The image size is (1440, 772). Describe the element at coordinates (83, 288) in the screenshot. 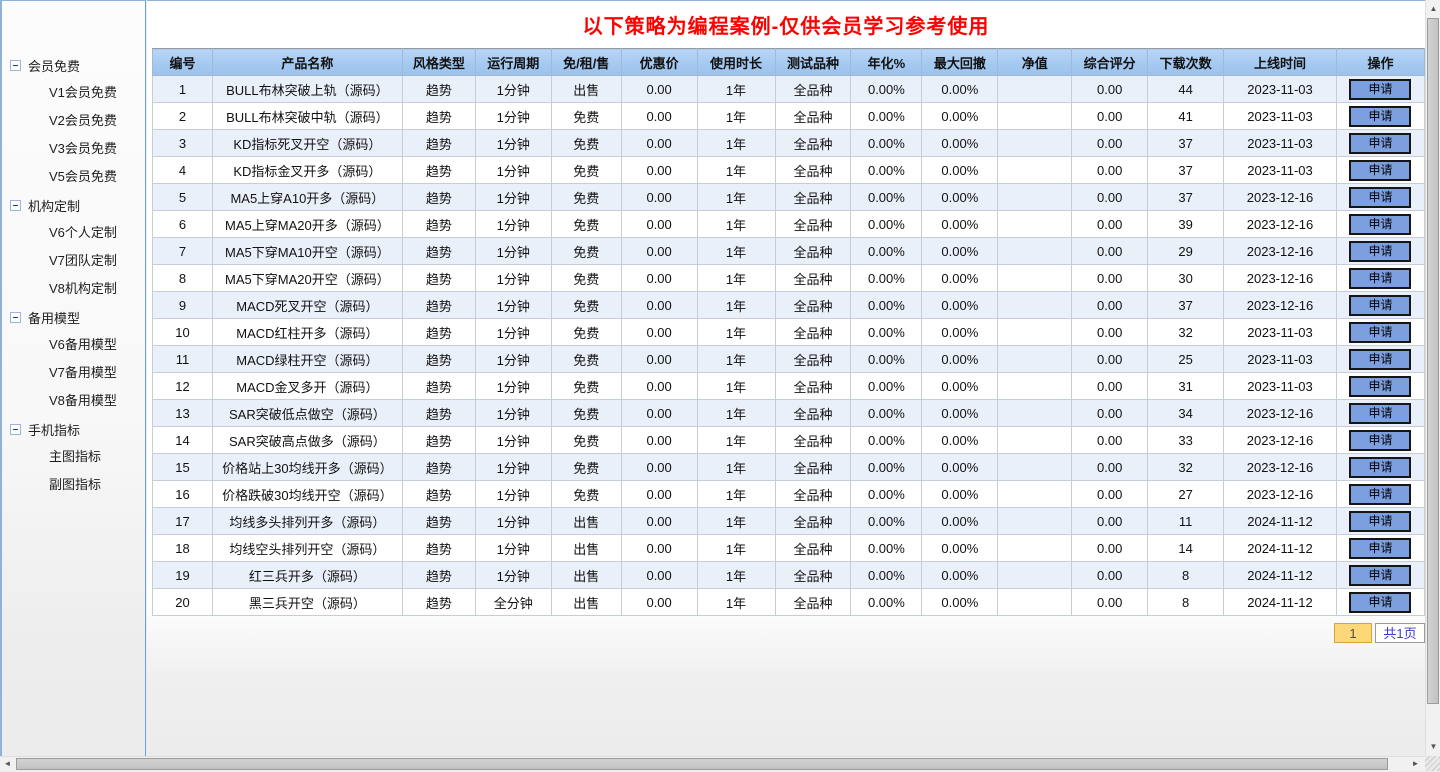

I see `sidebar-item: V8机构定制` at that location.